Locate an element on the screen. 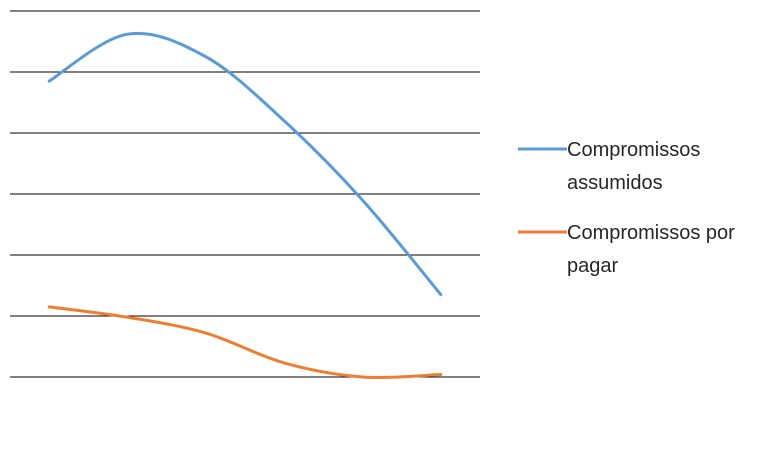 This screenshot has height=450, width=784. legend-entry-1: Compromissos assumidos is located at coordinates (609, 166).